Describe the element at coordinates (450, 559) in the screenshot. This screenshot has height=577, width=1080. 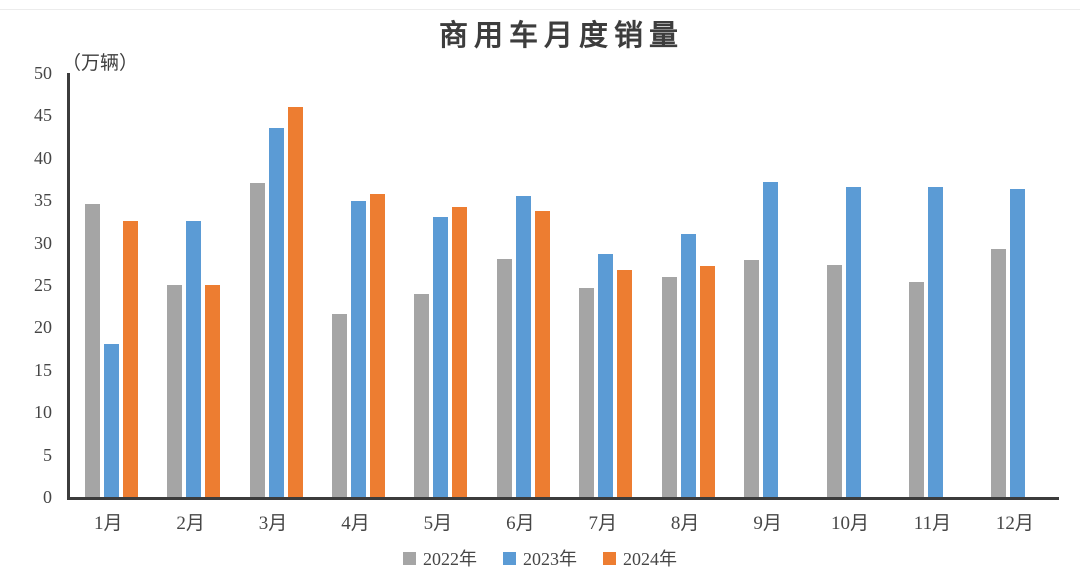
I see `legend-label-2022年: 2022年` at that location.